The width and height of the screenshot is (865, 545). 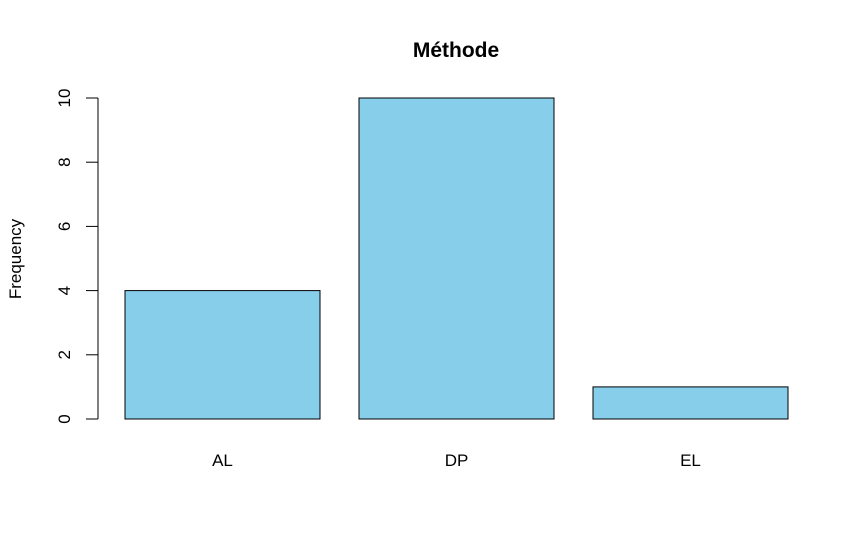 What do you see at coordinates (690, 403) in the screenshot?
I see `bar-el` at bounding box center [690, 403].